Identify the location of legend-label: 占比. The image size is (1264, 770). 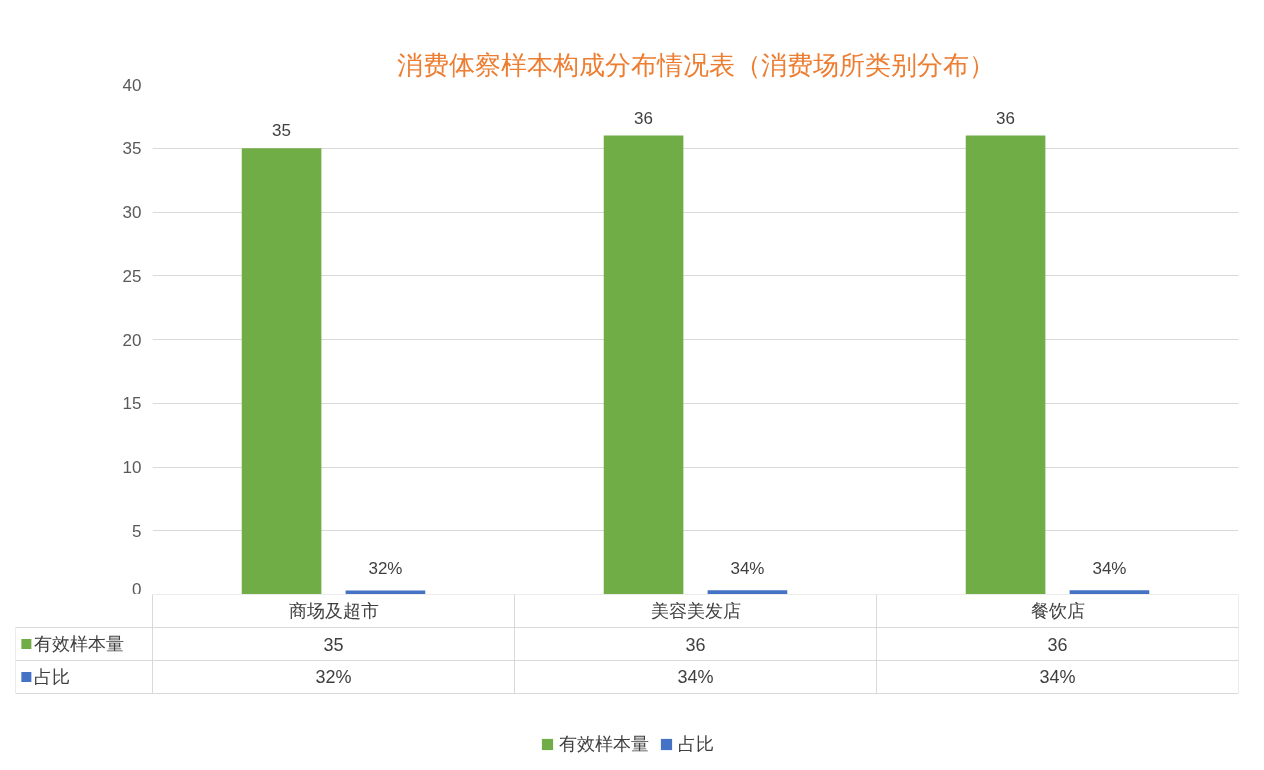
(695, 744).